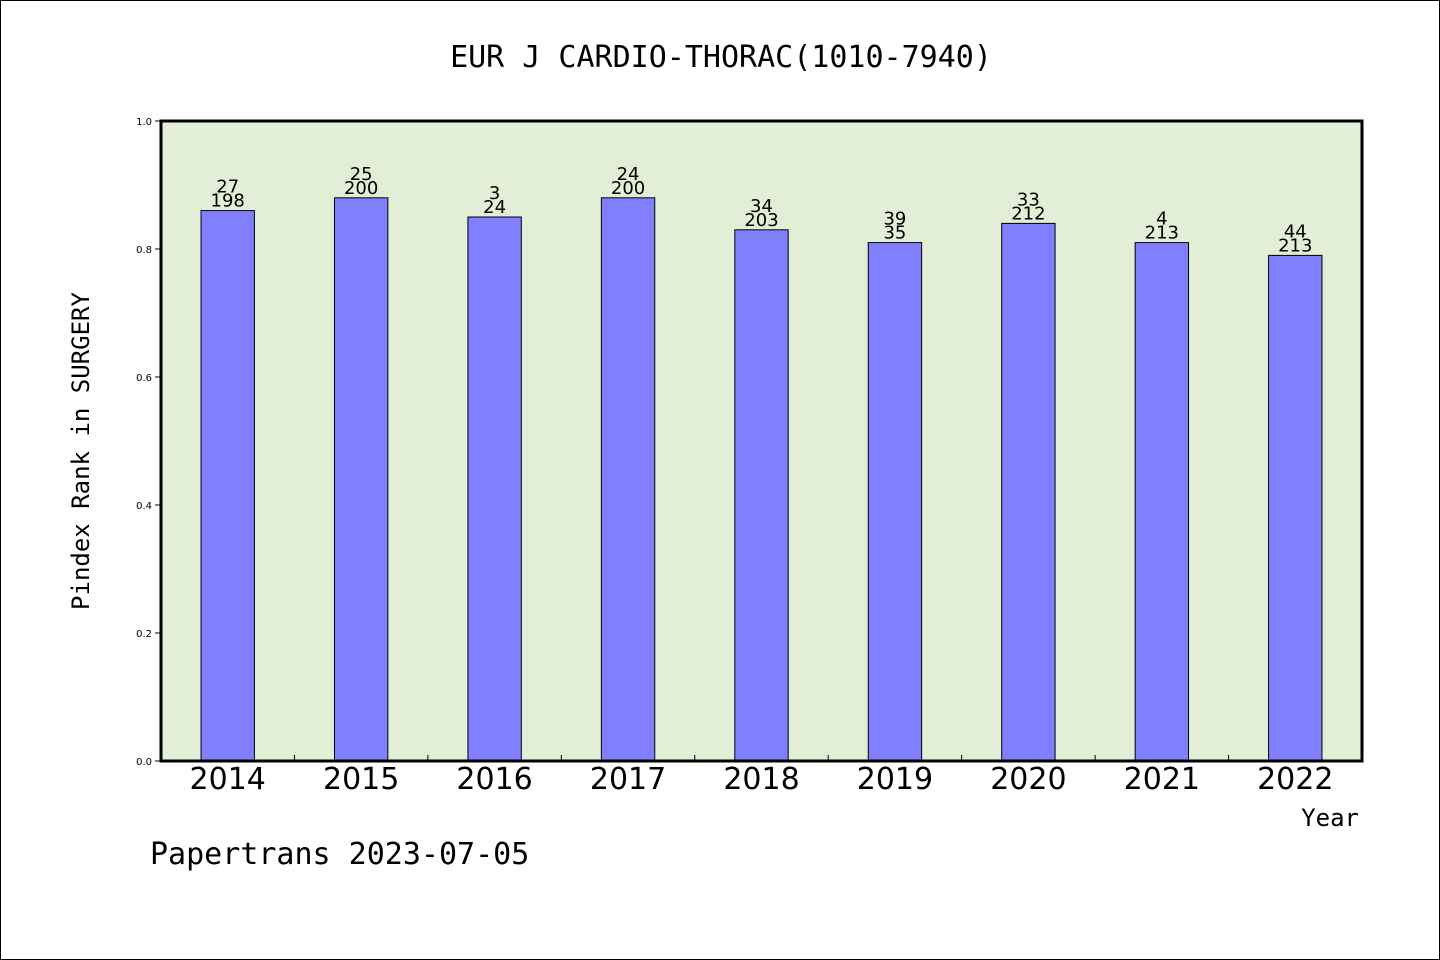 The width and height of the screenshot is (1440, 960). Describe the element at coordinates (148, 442) in the screenshot. I see `y-axis: 0.0 0.2 0.4 0.6 0.8 1.0` at that location.